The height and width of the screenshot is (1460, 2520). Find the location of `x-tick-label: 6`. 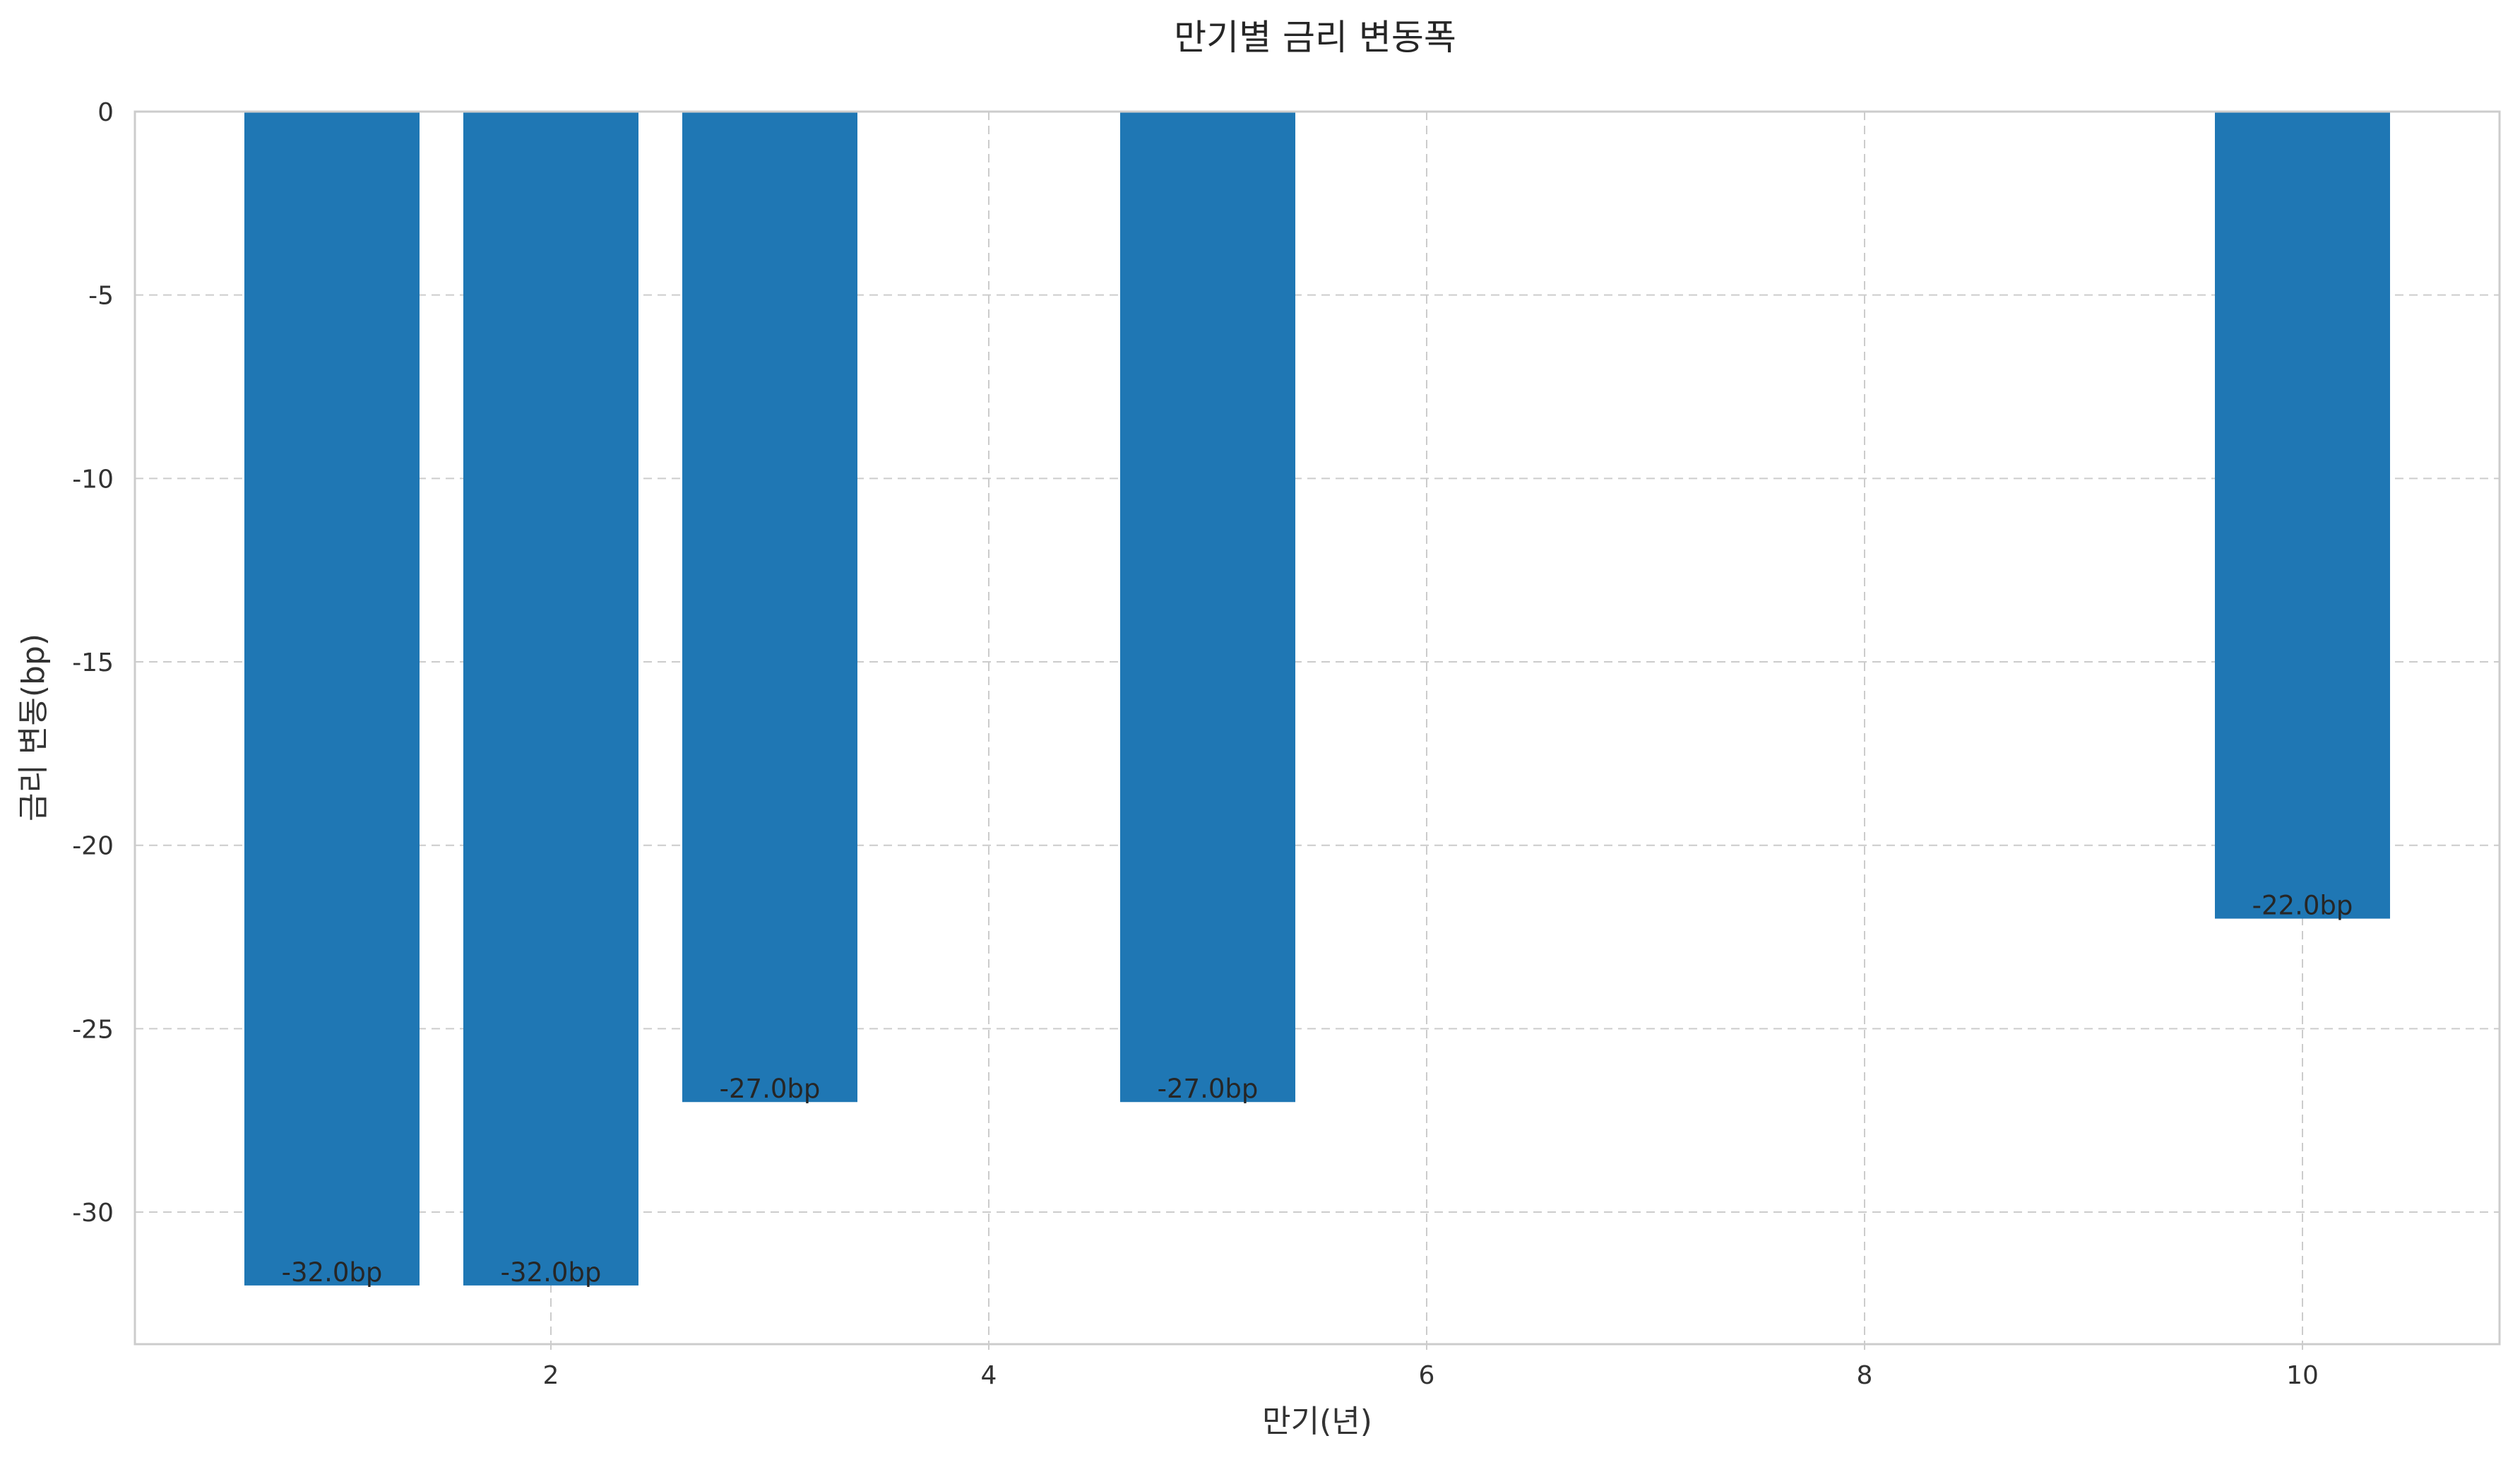

x-tick-label: 6 is located at coordinates (1427, 1375).